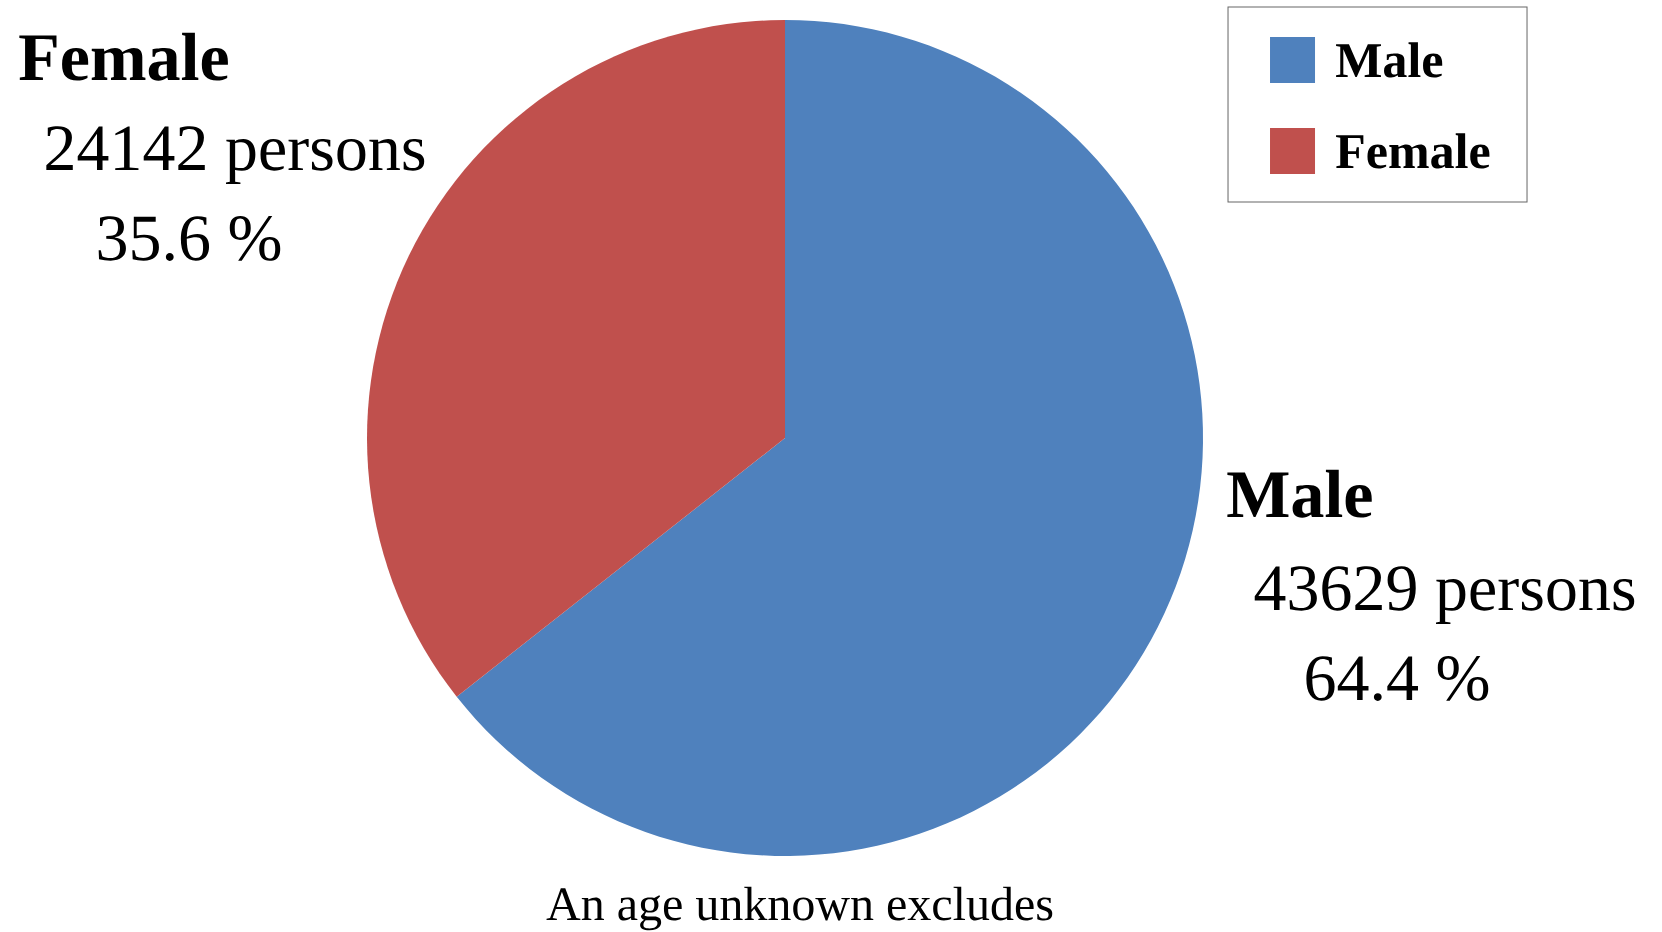 The height and width of the screenshot is (932, 1662). Describe the element at coordinates (189, 238) in the screenshot. I see `text: 35.6 %` at that location.